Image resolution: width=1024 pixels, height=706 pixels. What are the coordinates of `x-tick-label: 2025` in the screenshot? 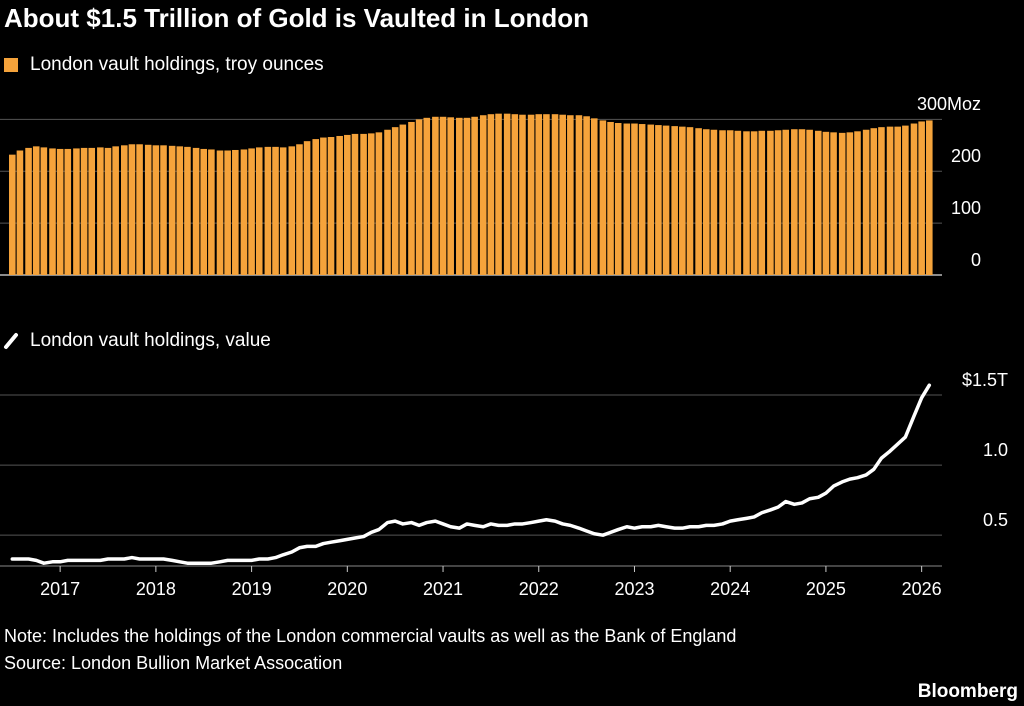 It's located at (826, 589).